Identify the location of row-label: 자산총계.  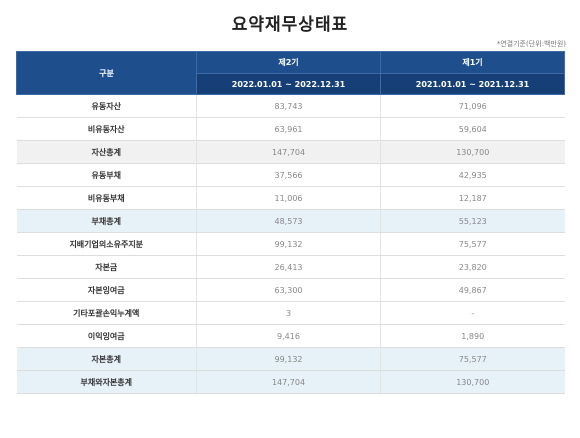
(106, 152).